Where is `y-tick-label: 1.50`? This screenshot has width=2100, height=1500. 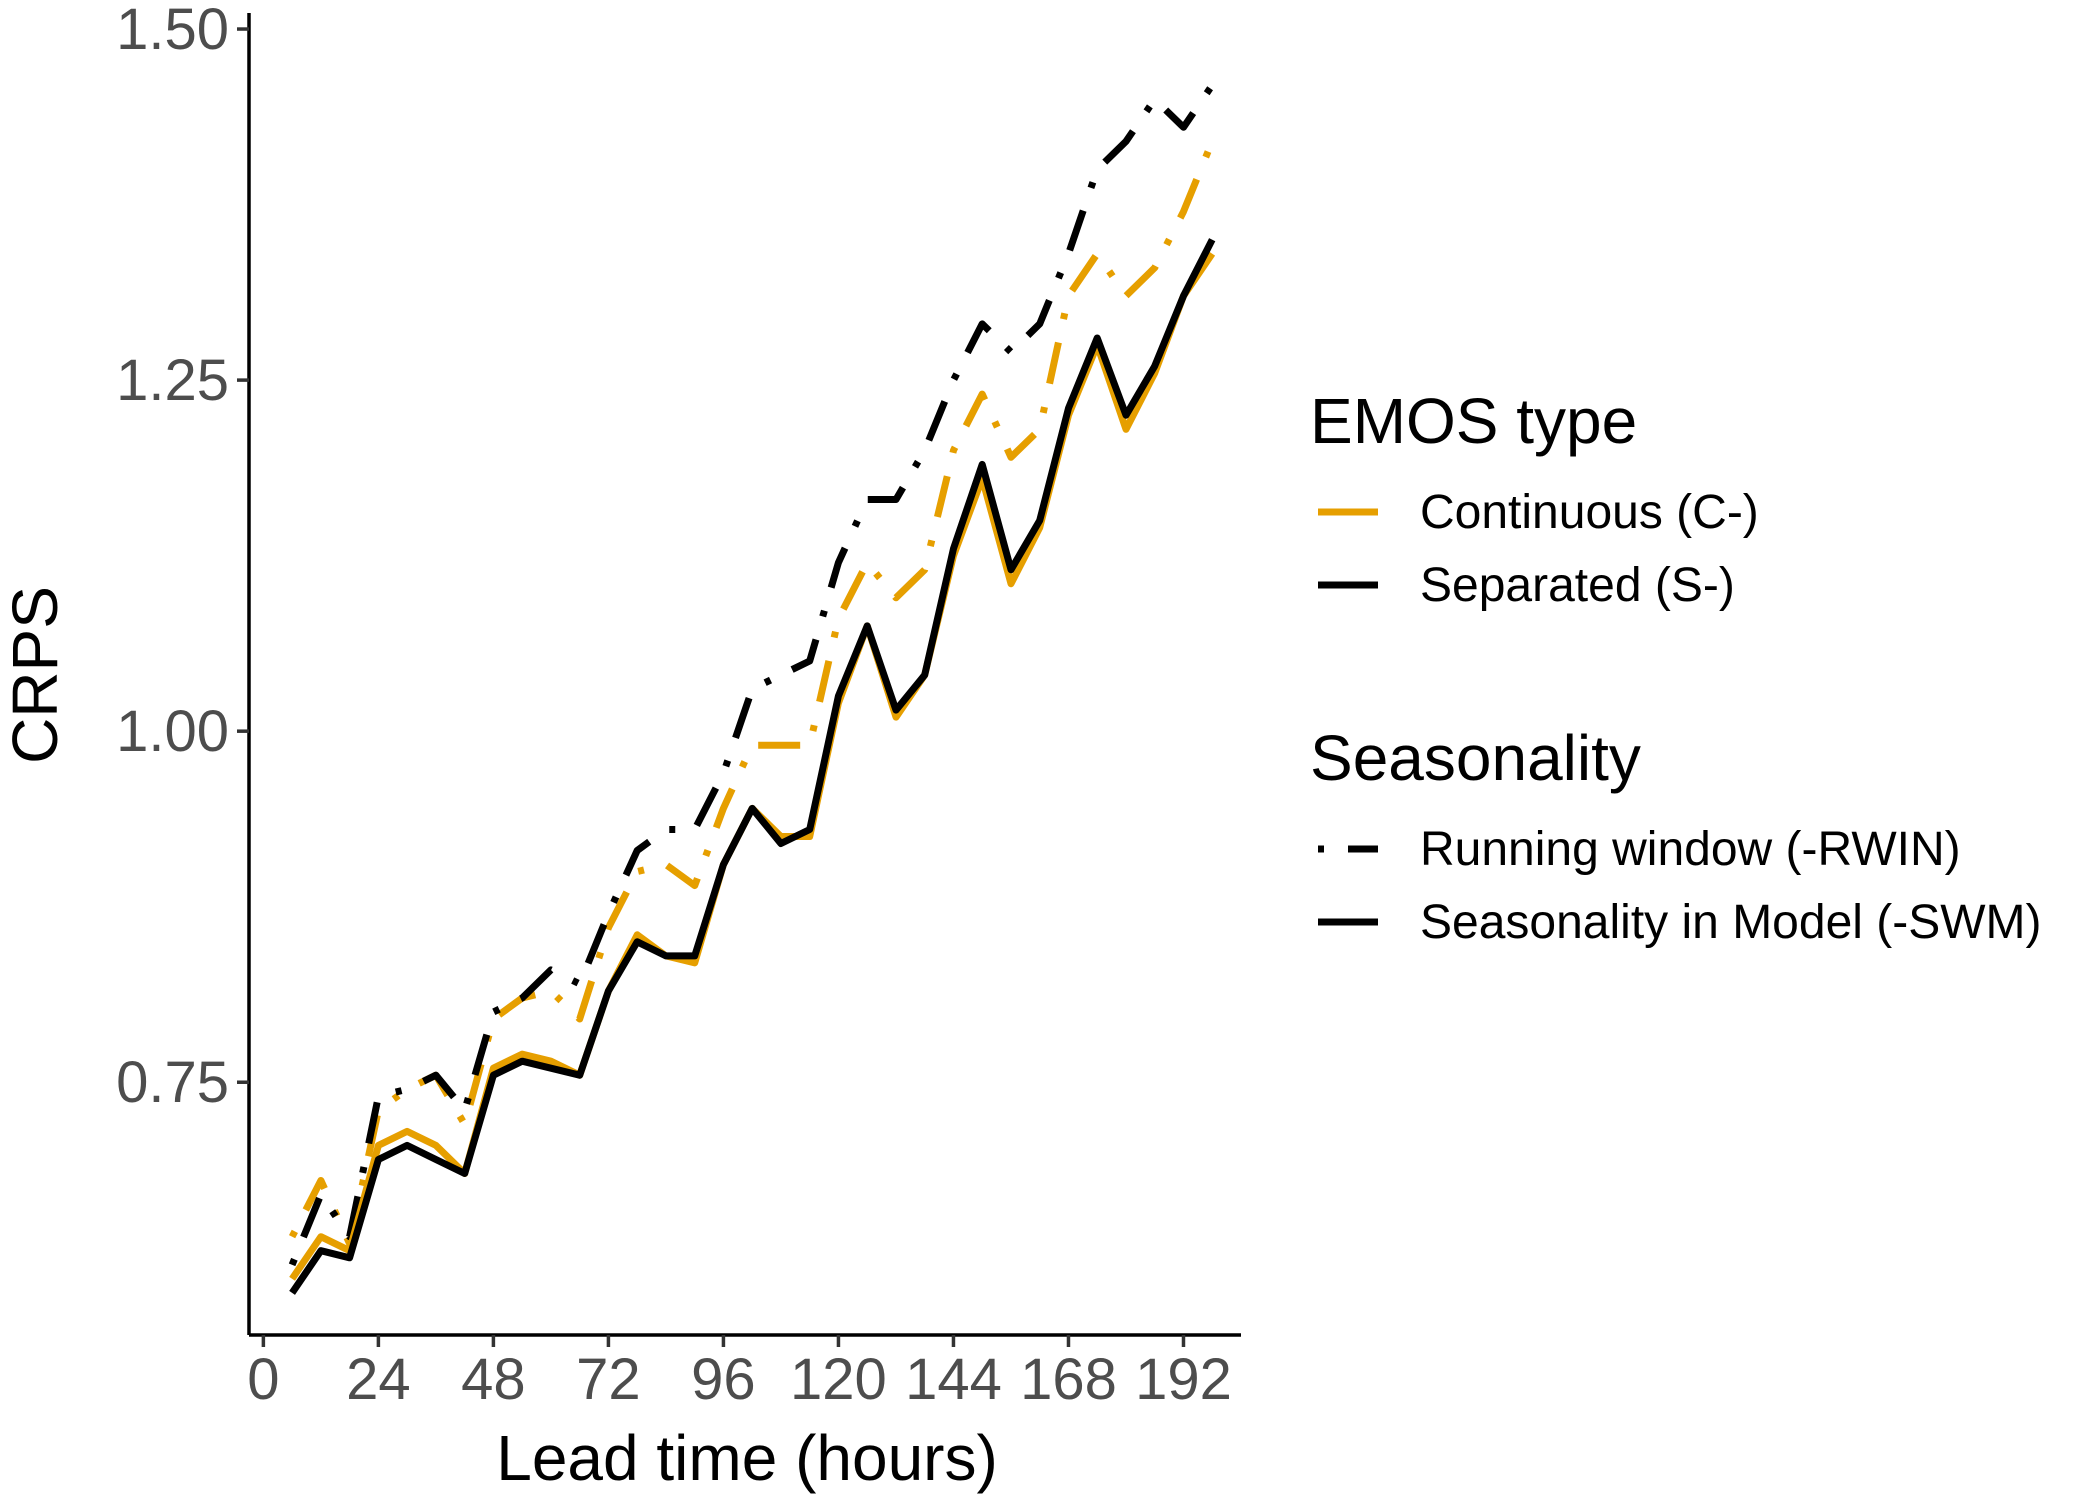 y-tick-label: 1.50 is located at coordinates (172, 31).